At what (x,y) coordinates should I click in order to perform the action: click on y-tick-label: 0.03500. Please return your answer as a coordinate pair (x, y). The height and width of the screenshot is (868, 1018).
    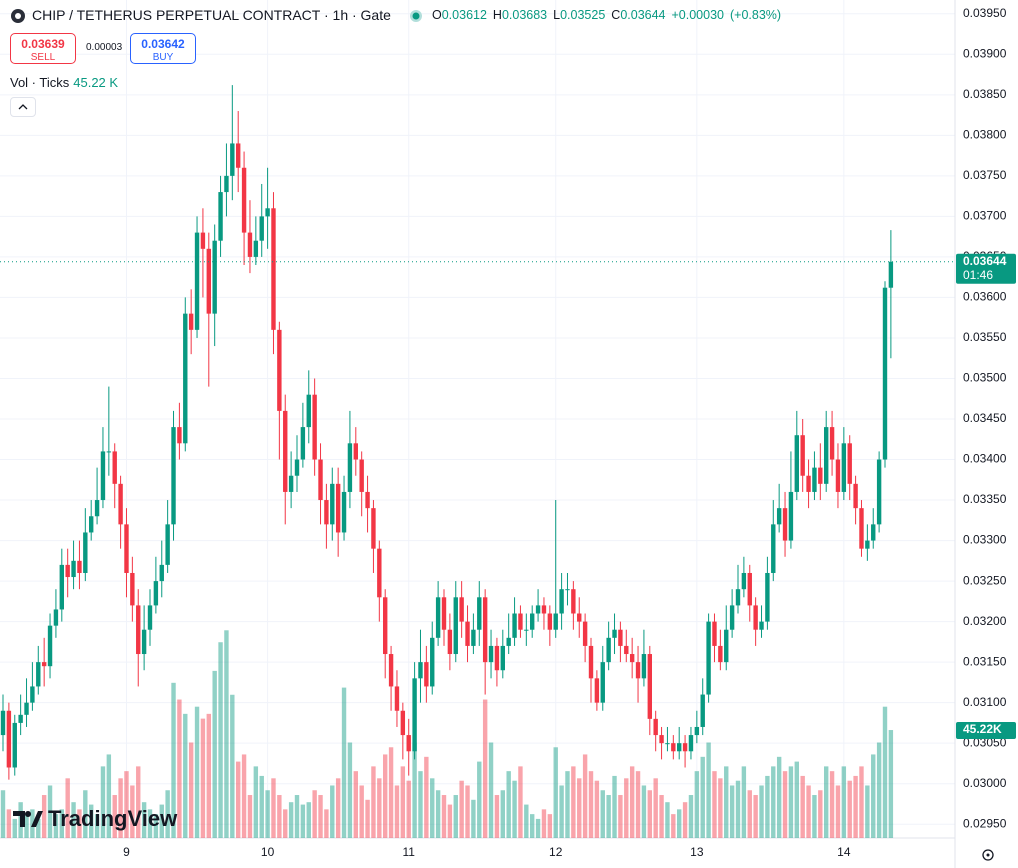
    Looking at the image, I should click on (985, 378).